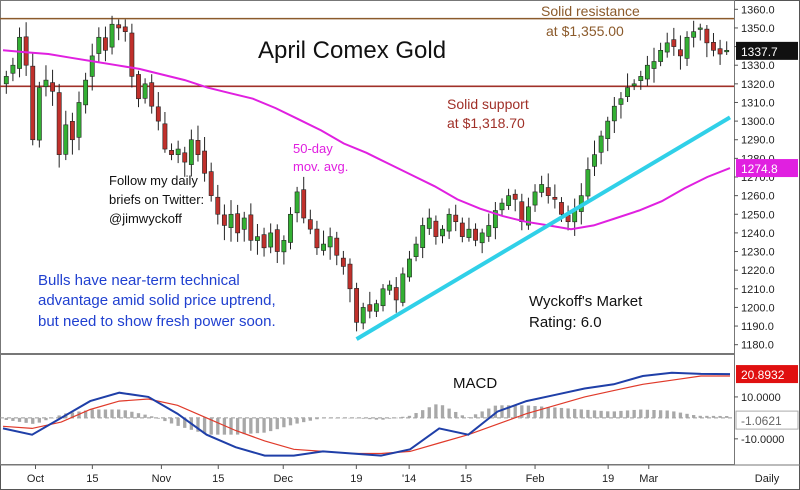  I want to click on support-label-line1: Solid support, so click(488, 104).